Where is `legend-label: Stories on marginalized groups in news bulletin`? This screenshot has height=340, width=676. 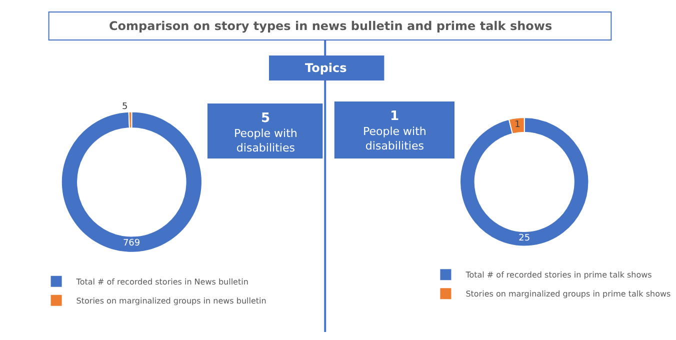
legend-label: Stories on marginalized groups in news bulletin is located at coordinates (171, 301).